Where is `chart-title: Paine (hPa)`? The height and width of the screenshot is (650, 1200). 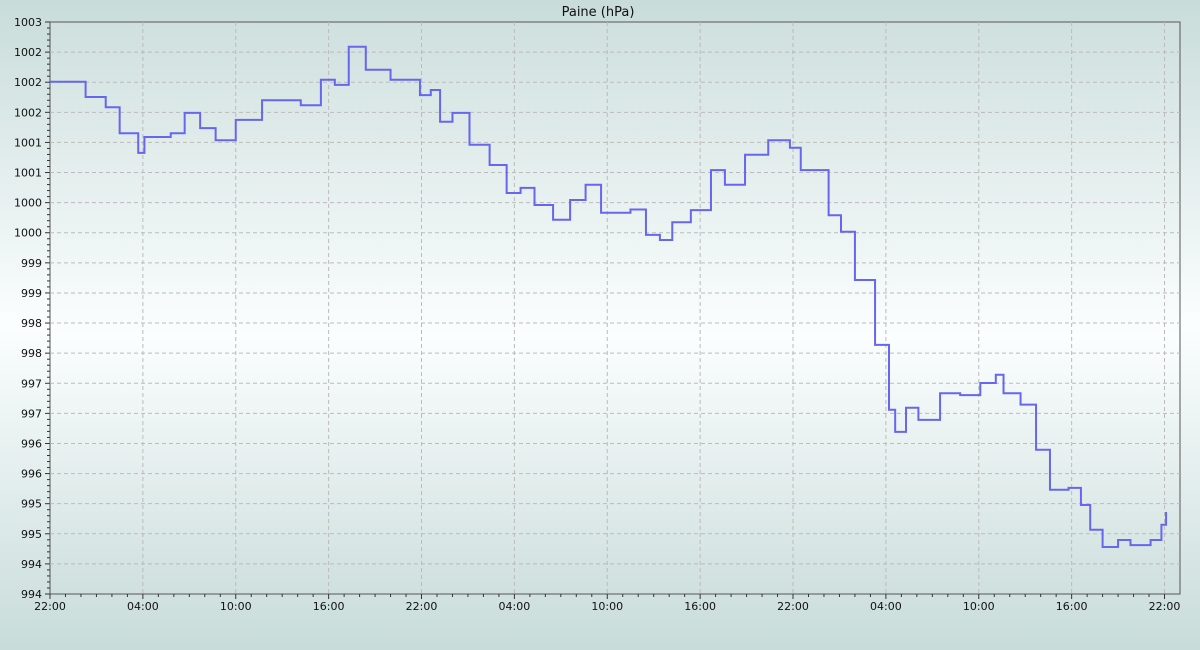 chart-title: Paine (hPa) is located at coordinates (598, 12).